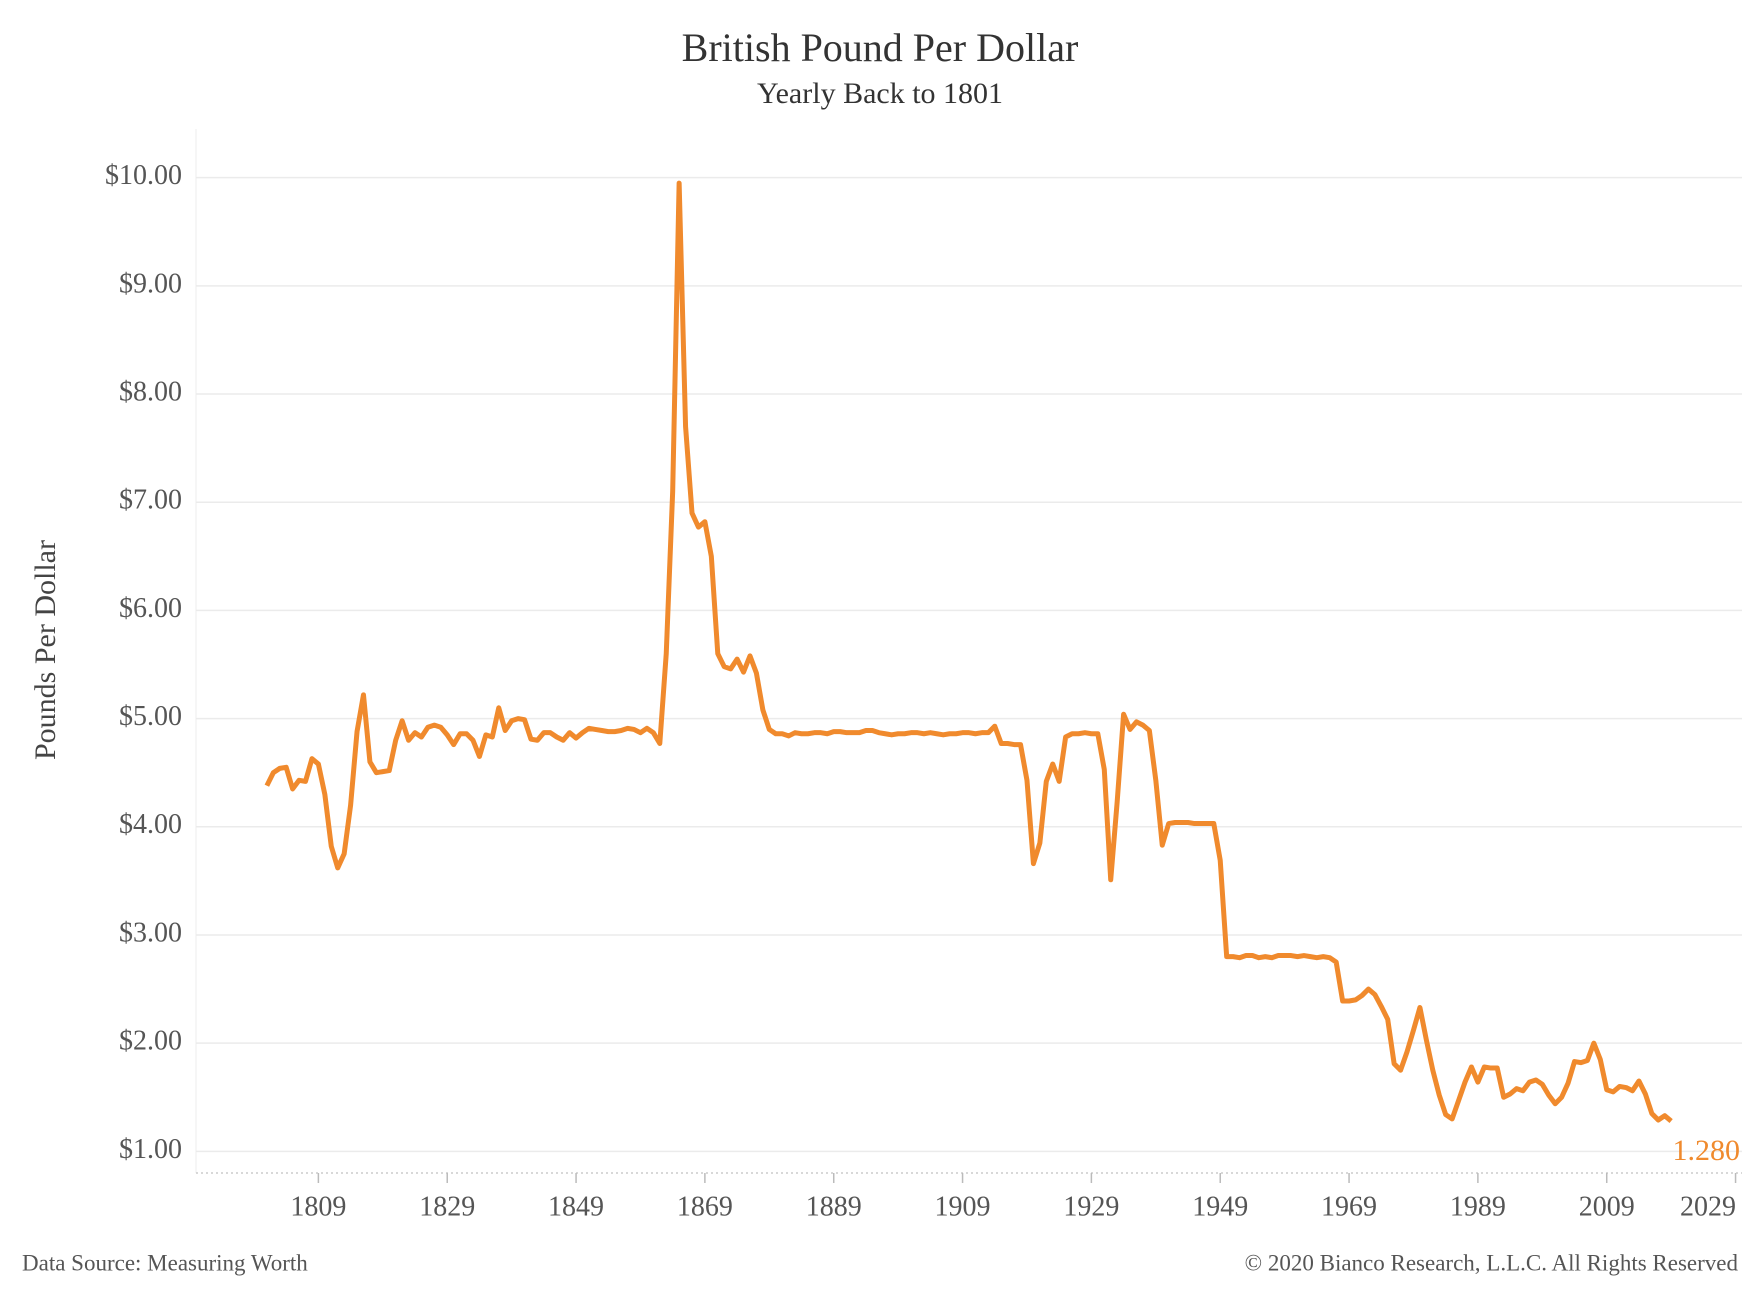  Describe the element at coordinates (834, 1206) in the screenshot. I see `x-tick-label: 1889` at that location.